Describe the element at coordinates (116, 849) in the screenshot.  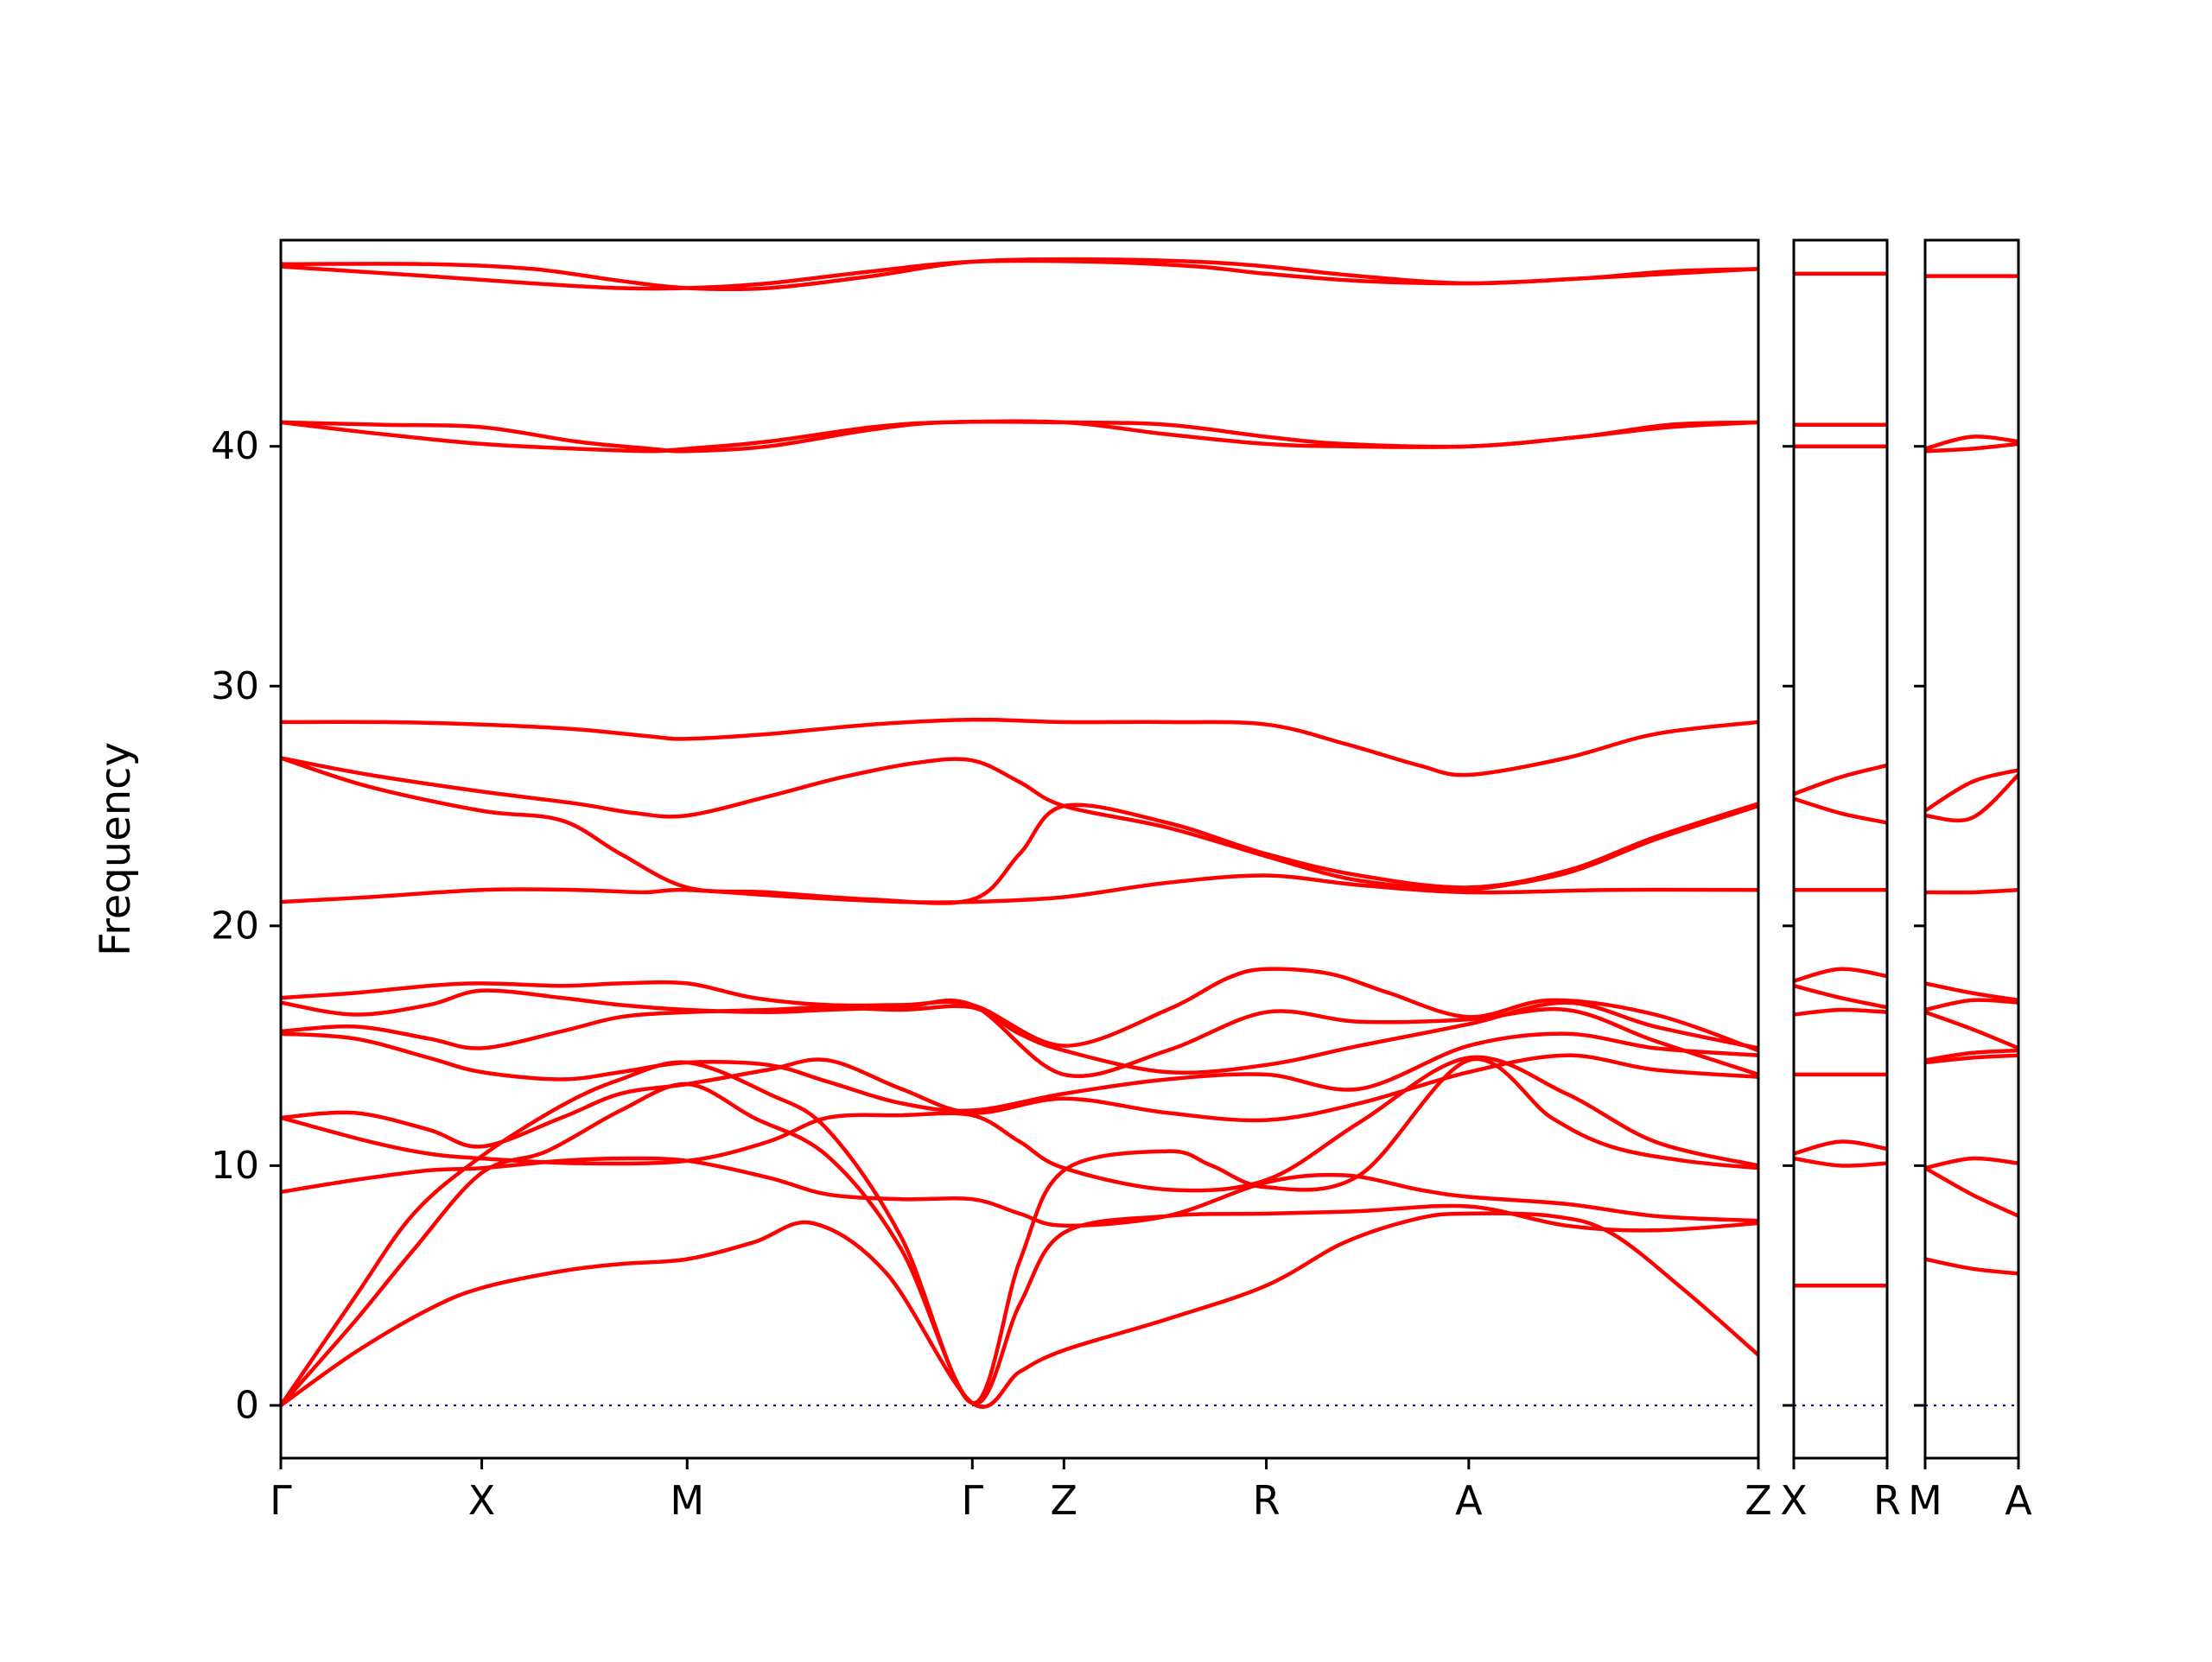
I see `y-axis-label: Frequency` at that location.